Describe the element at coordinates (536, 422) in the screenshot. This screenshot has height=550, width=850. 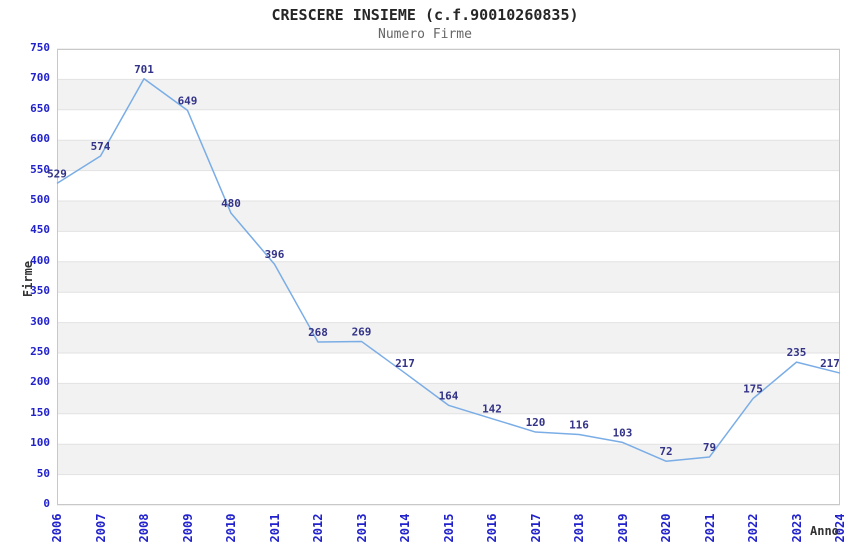
I see `data-point-label: 120` at that location.